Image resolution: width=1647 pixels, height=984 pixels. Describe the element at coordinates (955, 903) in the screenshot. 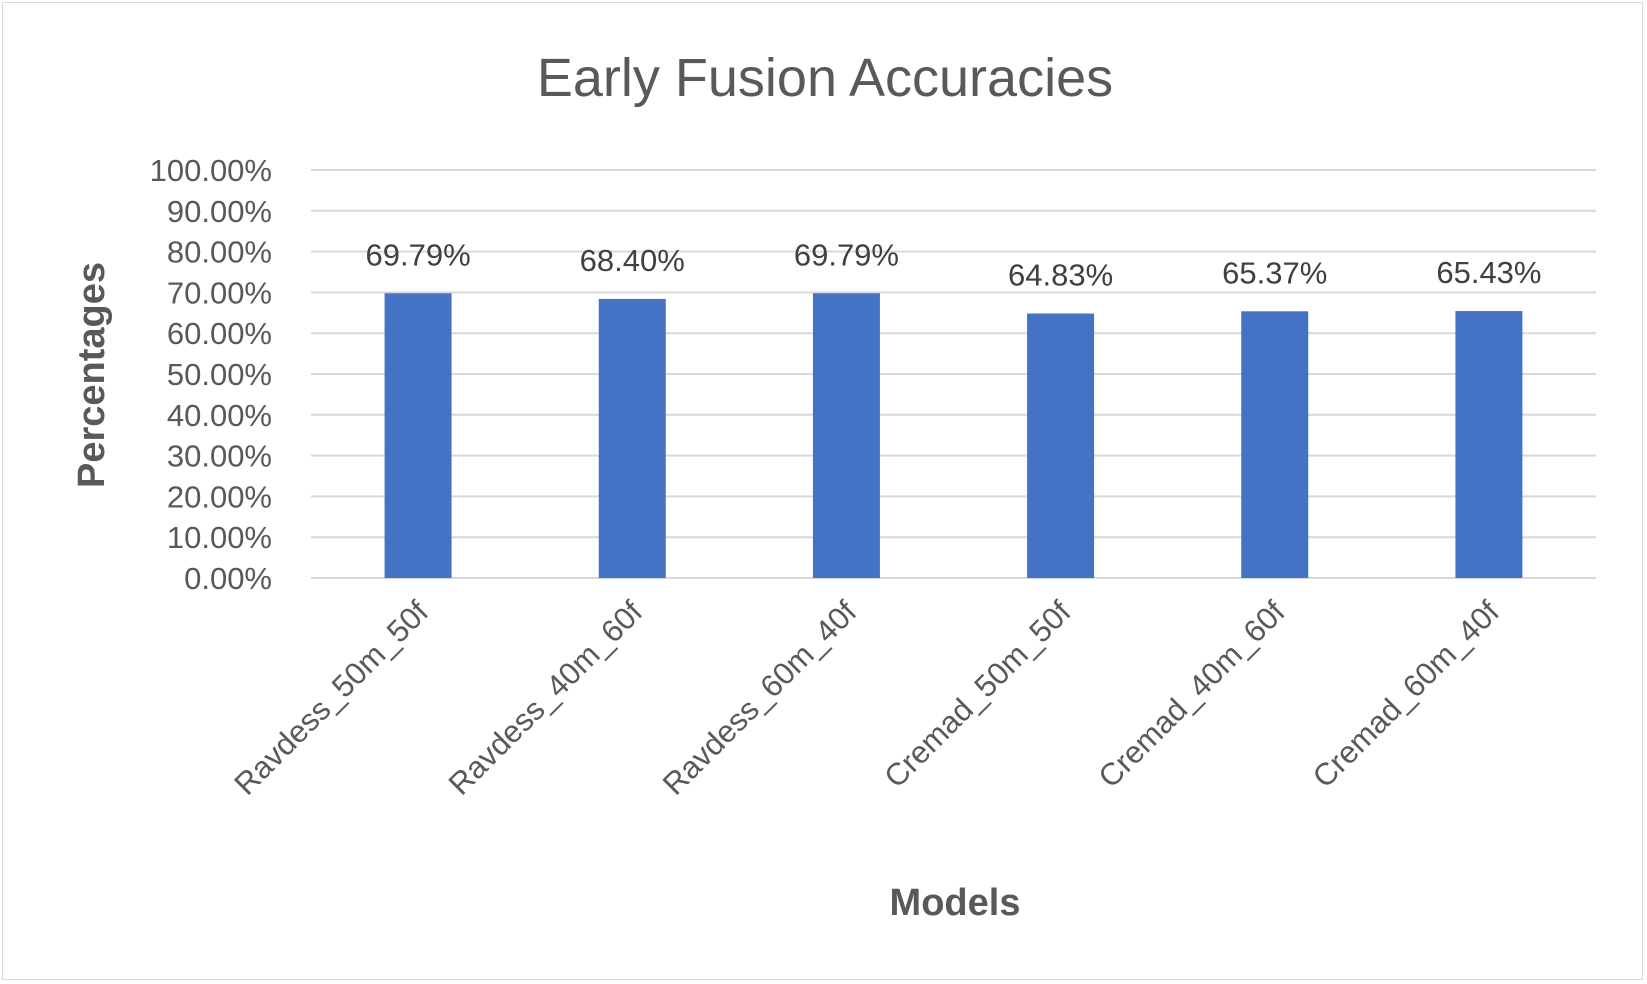

I see `x-axis-label: Models` at that location.